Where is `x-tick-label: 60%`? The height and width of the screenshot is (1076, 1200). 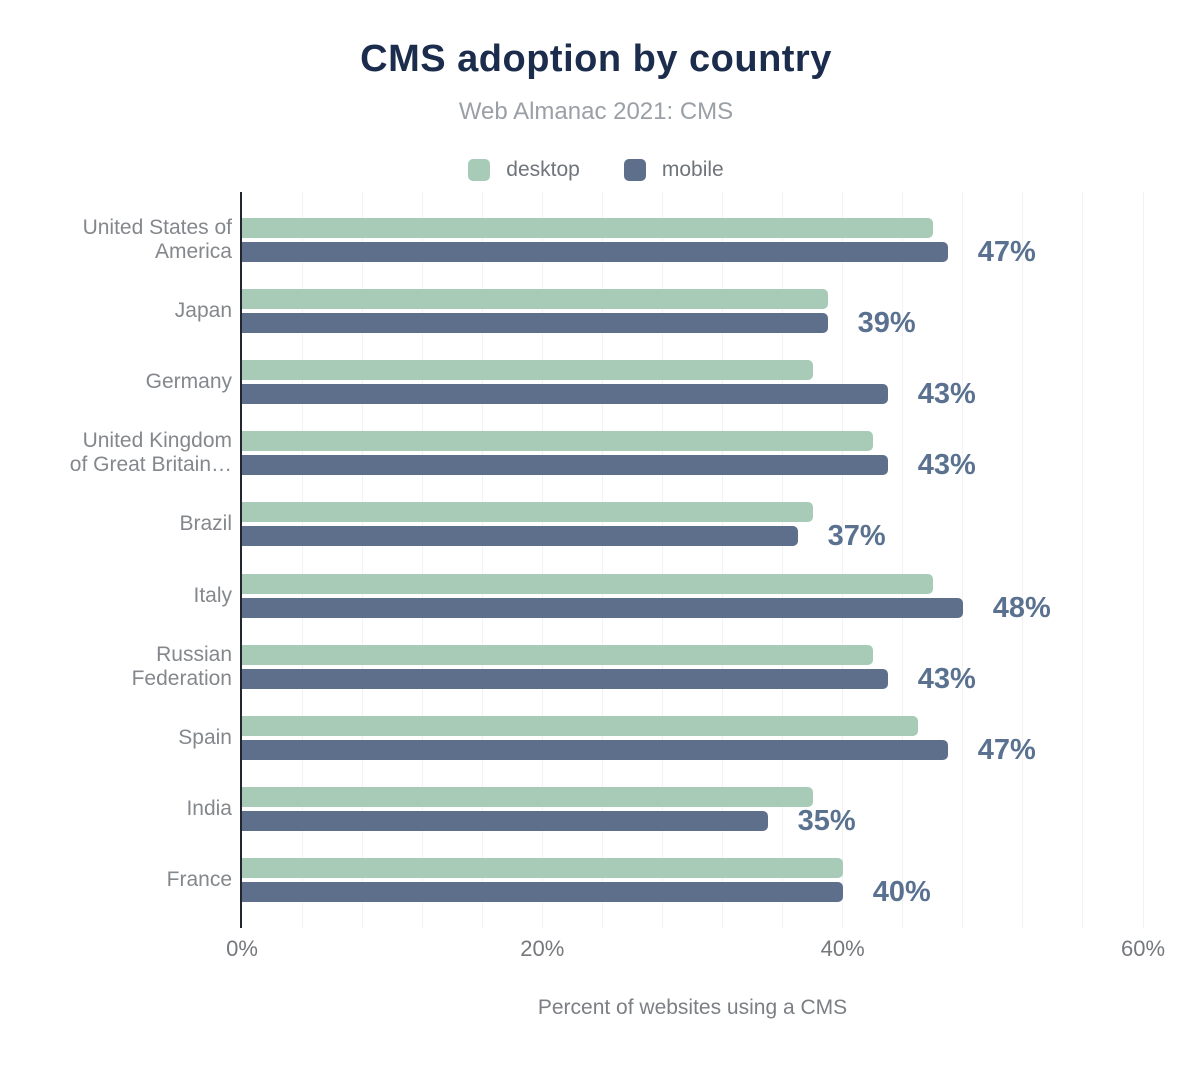 x-tick-label: 60% is located at coordinates (1143, 948).